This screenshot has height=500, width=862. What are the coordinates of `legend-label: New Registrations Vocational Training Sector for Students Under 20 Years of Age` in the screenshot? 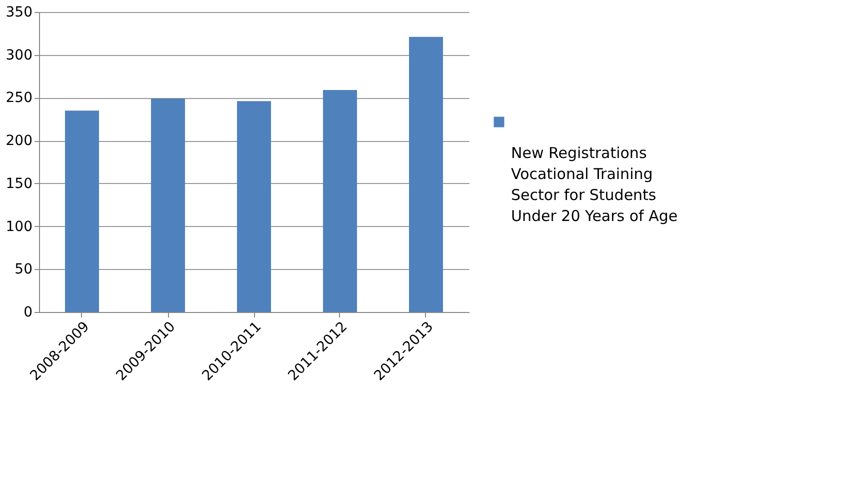 It's located at (594, 184).